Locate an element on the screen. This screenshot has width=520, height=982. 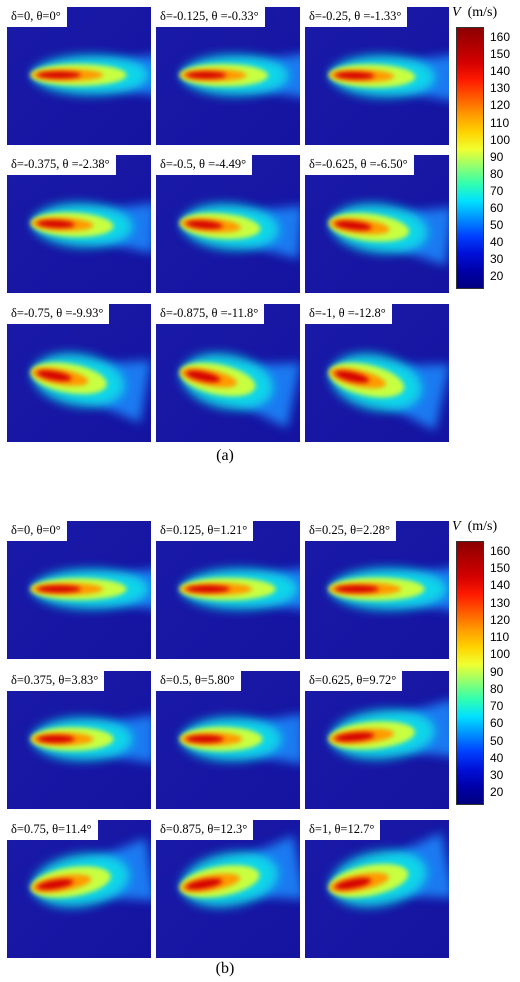
velocity-contour-panel: δ=-0.625, θ =-6.50° is located at coordinates (377, 224).